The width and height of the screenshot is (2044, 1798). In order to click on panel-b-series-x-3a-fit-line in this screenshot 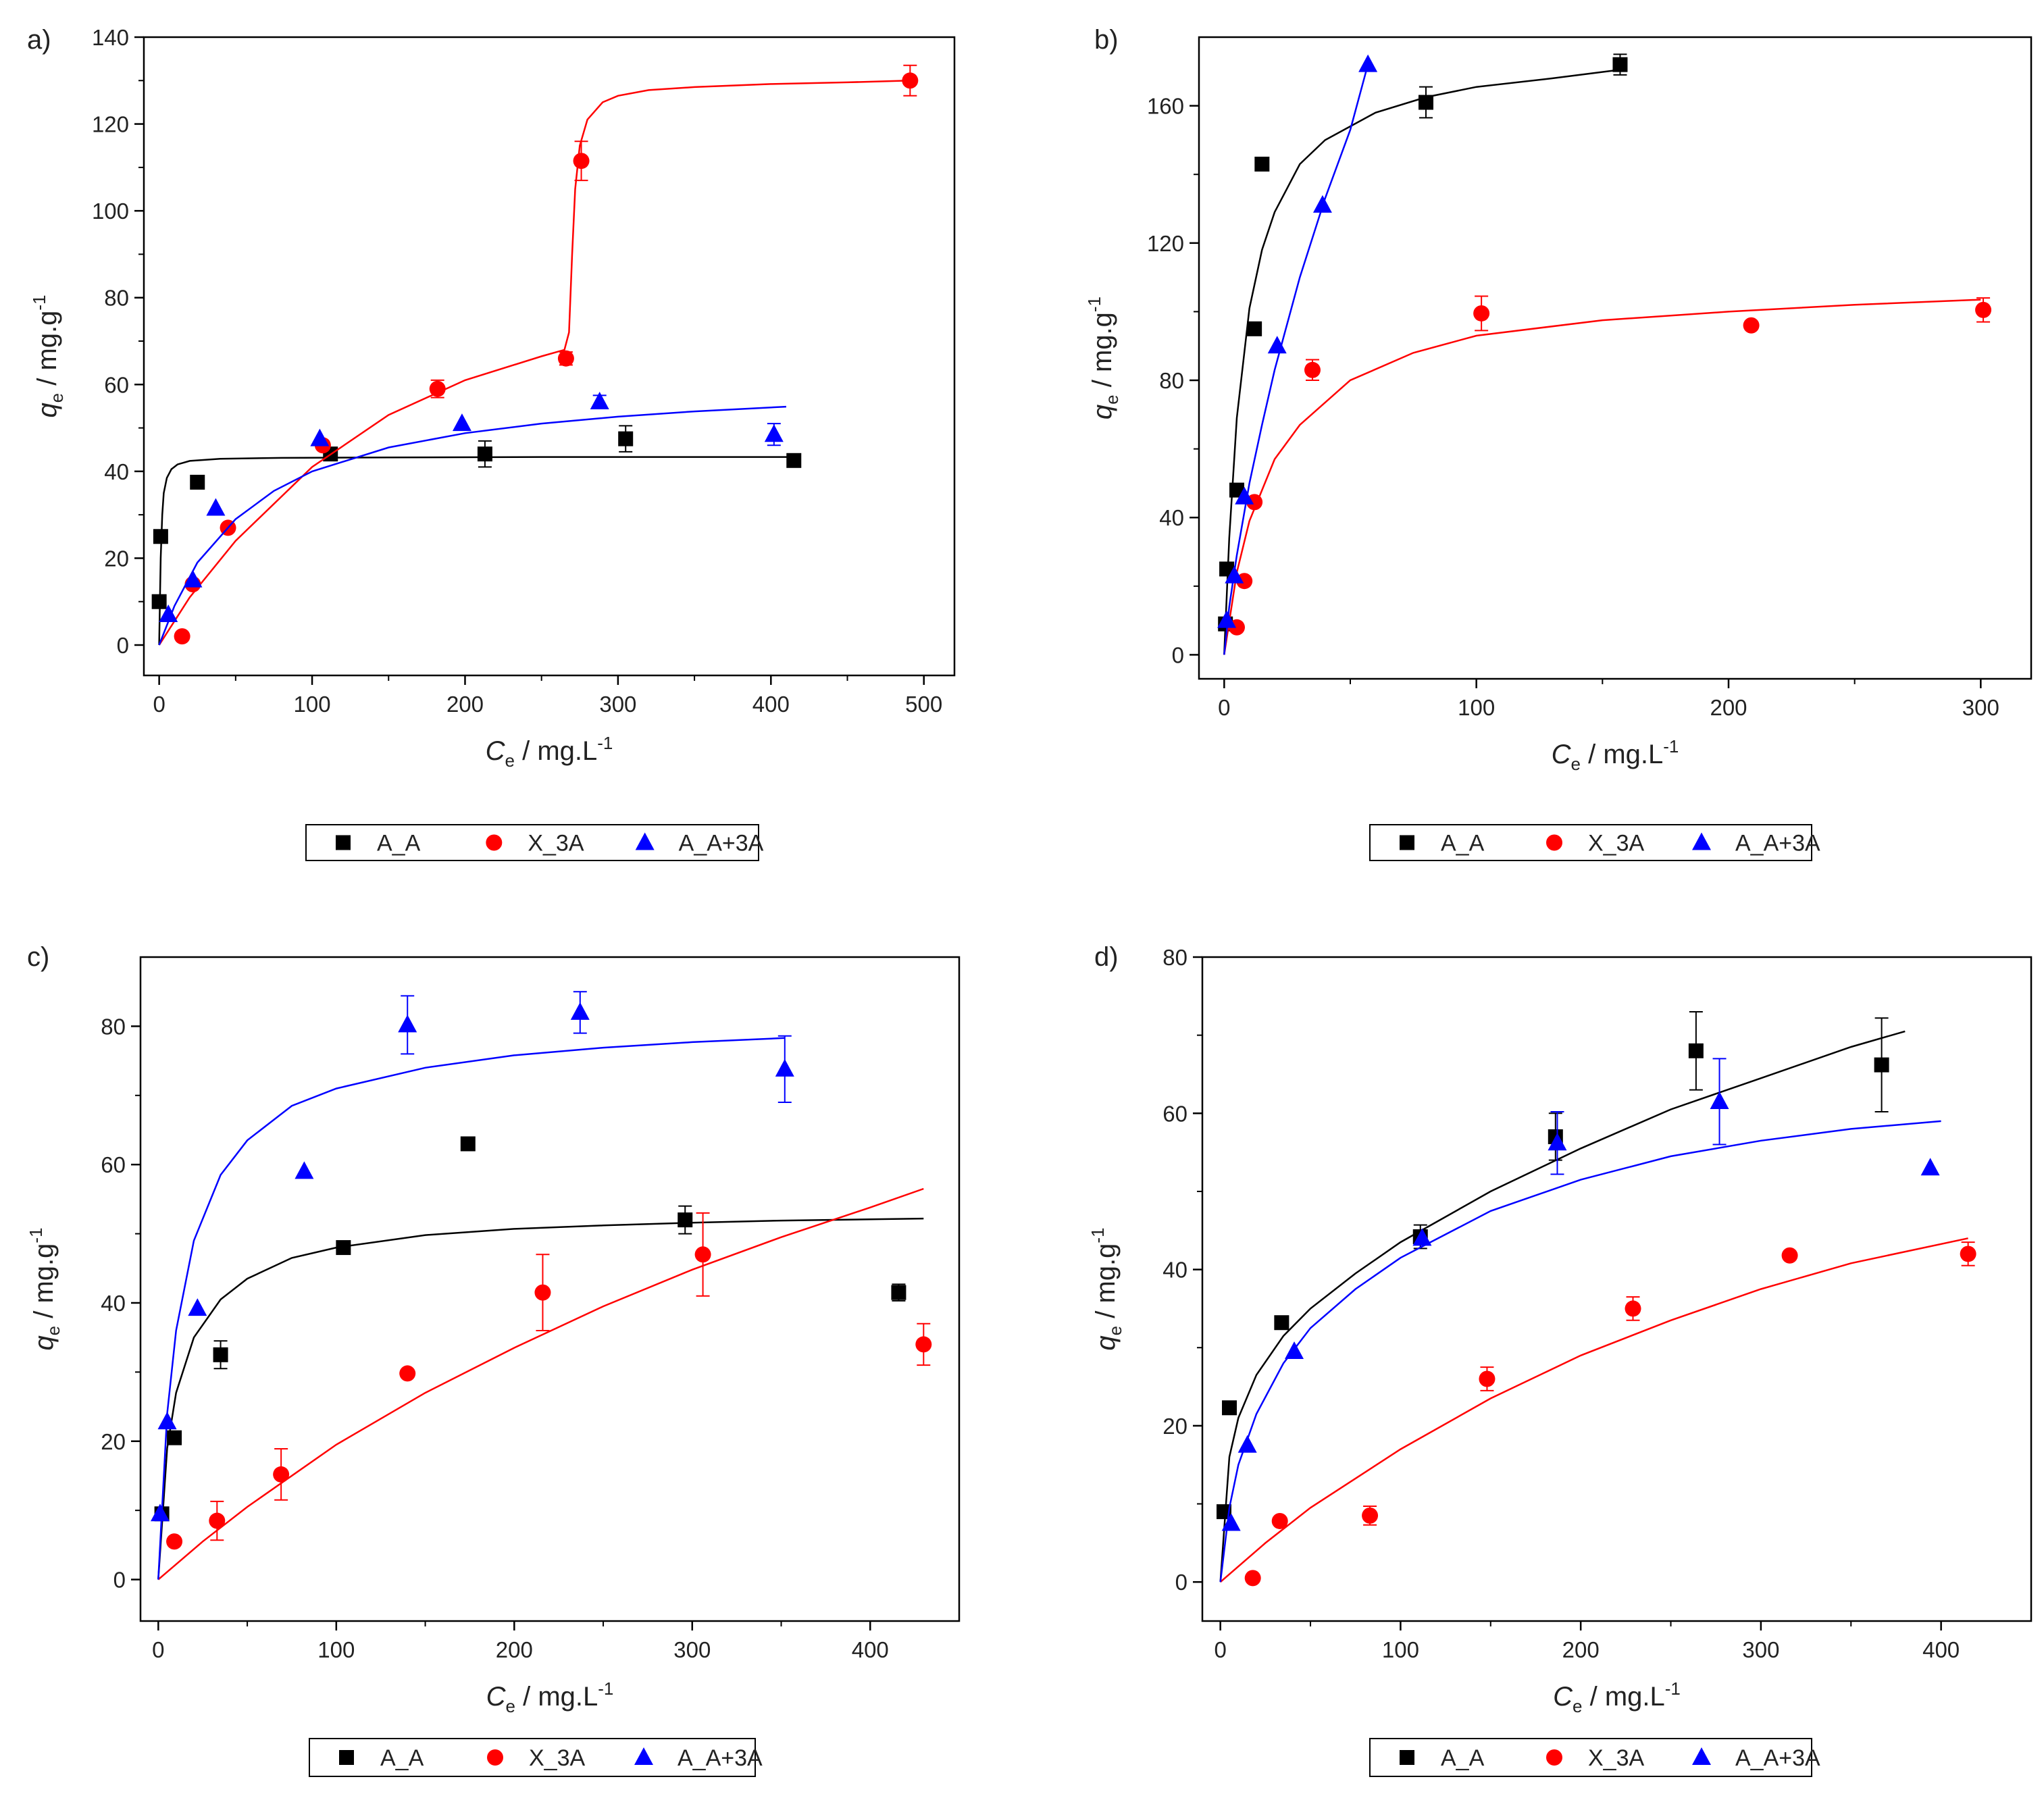, I will do `click(1602, 477)`.